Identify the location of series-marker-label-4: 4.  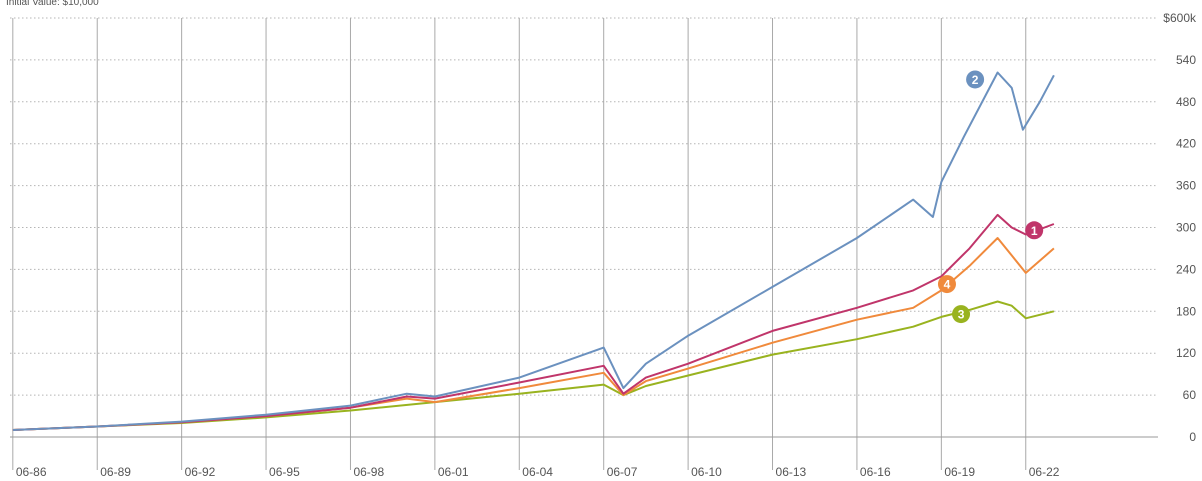
(947, 285).